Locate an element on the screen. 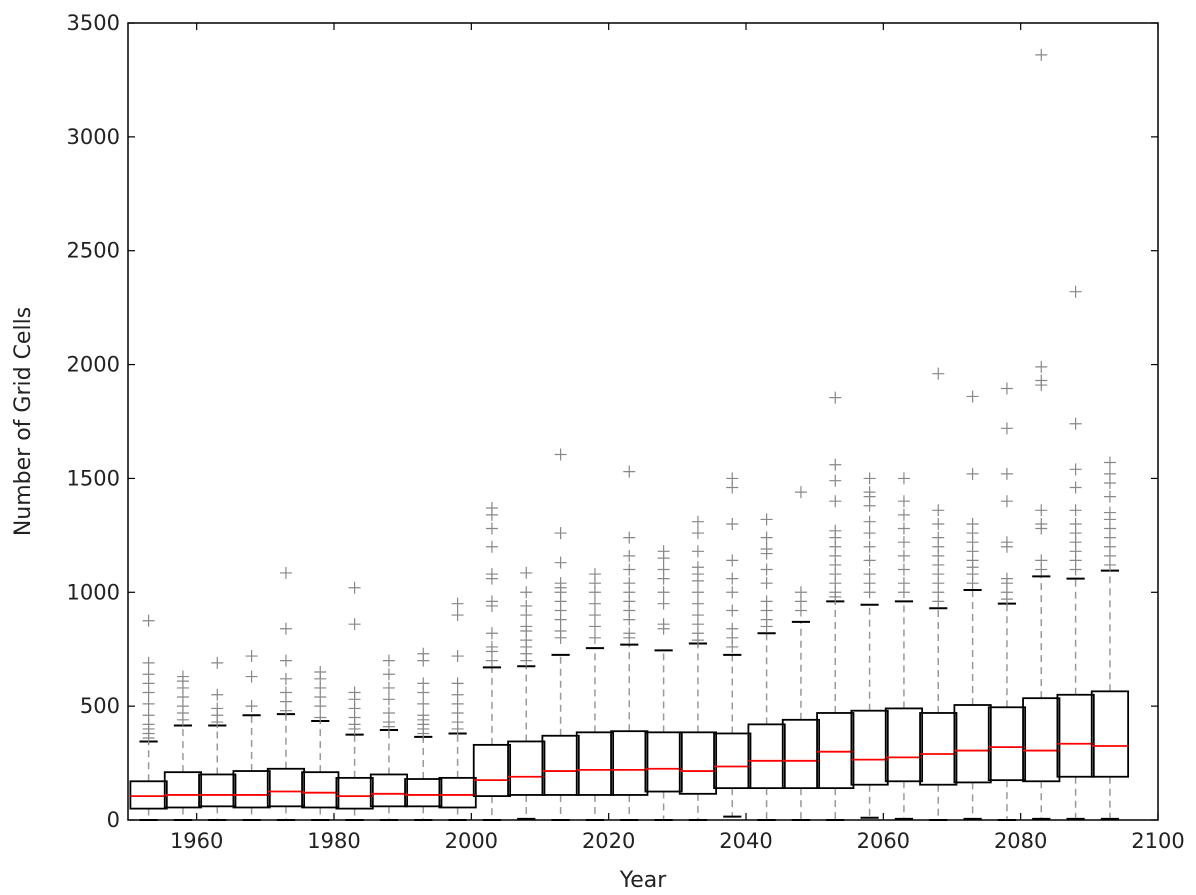 The height and width of the screenshot is (895, 1196). x-tick-label: 1980 is located at coordinates (333, 841).